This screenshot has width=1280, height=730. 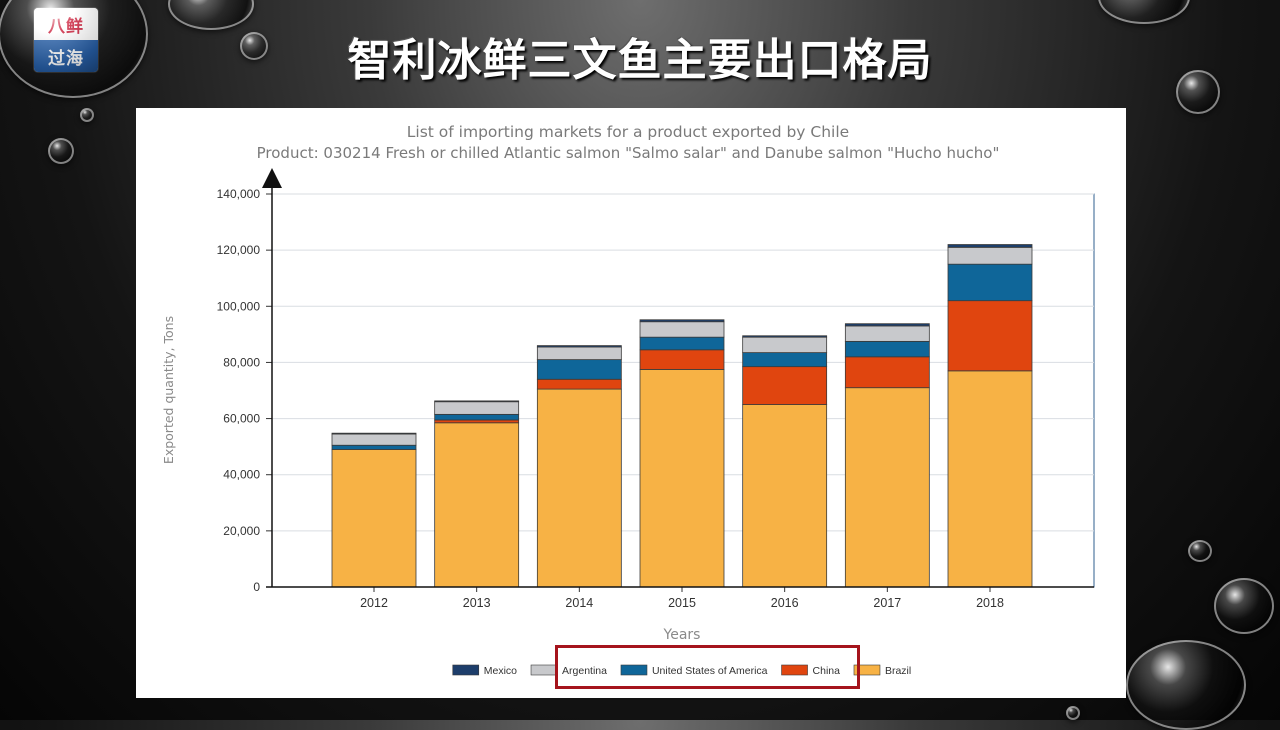 What do you see at coordinates (272, 178) in the screenshot?
I see `y-axis-arrow-icon` at bounding box center [272, 178].